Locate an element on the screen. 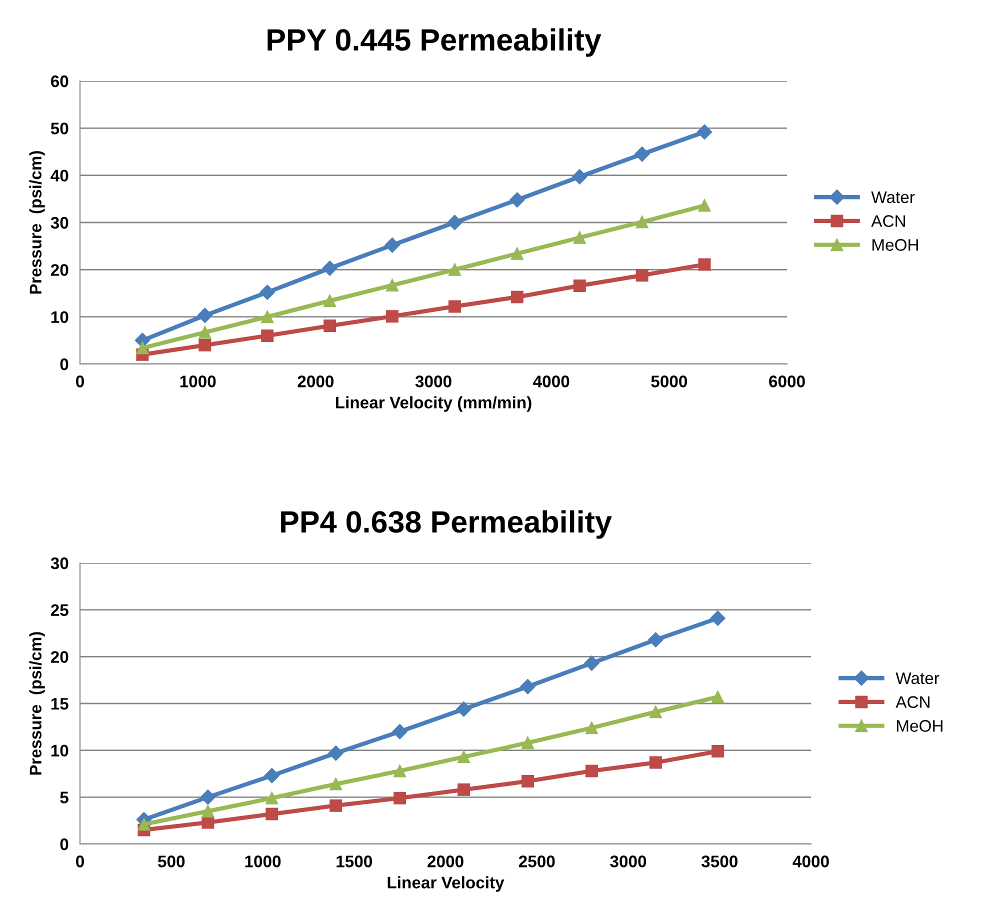 The image size is (986, 914). y-tick-label: 15 is located at coordinates (59, 704).